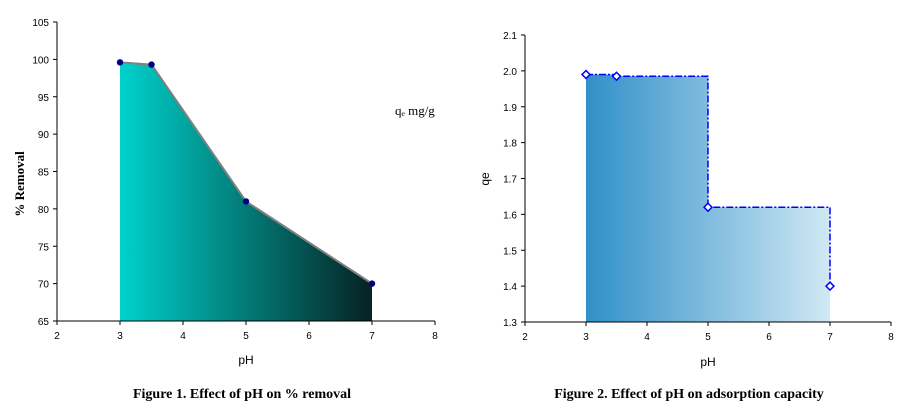 This screenshot has height=415, width=907. Describe the element at coordinates (510, 144) in the screenshot. I see `y-tick-label: 1.8` at that location.